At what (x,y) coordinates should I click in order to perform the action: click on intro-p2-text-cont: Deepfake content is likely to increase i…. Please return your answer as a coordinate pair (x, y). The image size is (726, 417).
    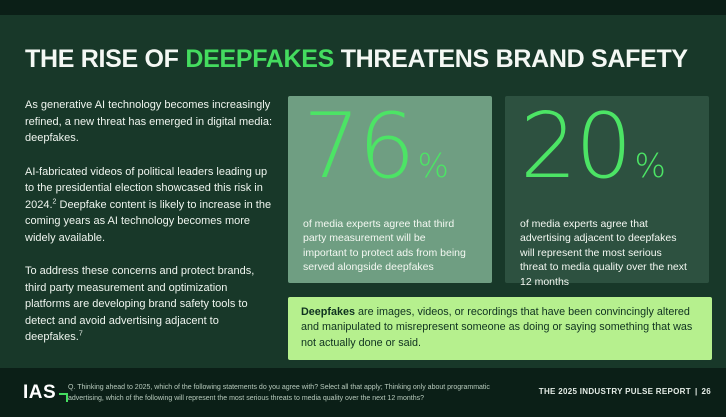
    Looking at the image, I should click on (148, 221).